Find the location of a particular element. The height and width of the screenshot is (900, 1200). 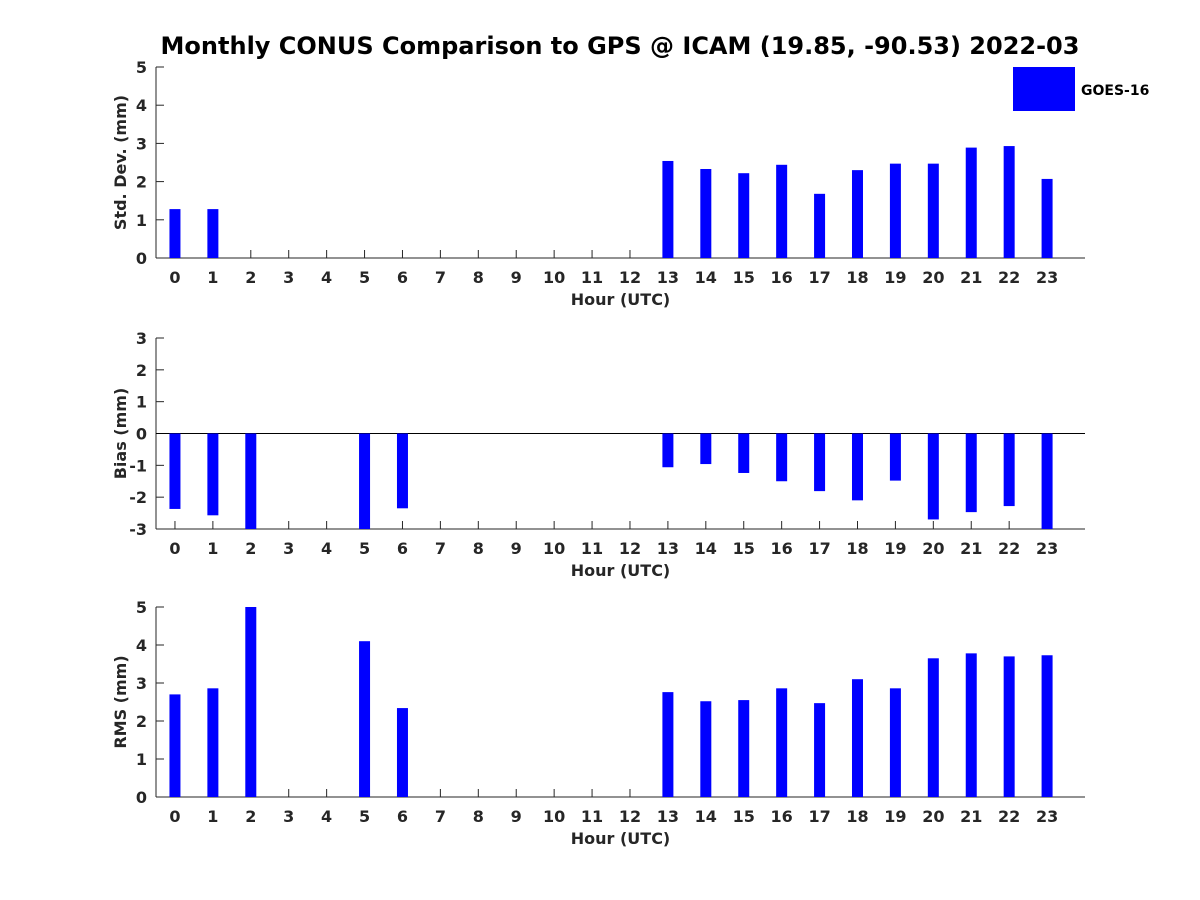

x-tick-label: 23 is located at coordinates (1047, 277).